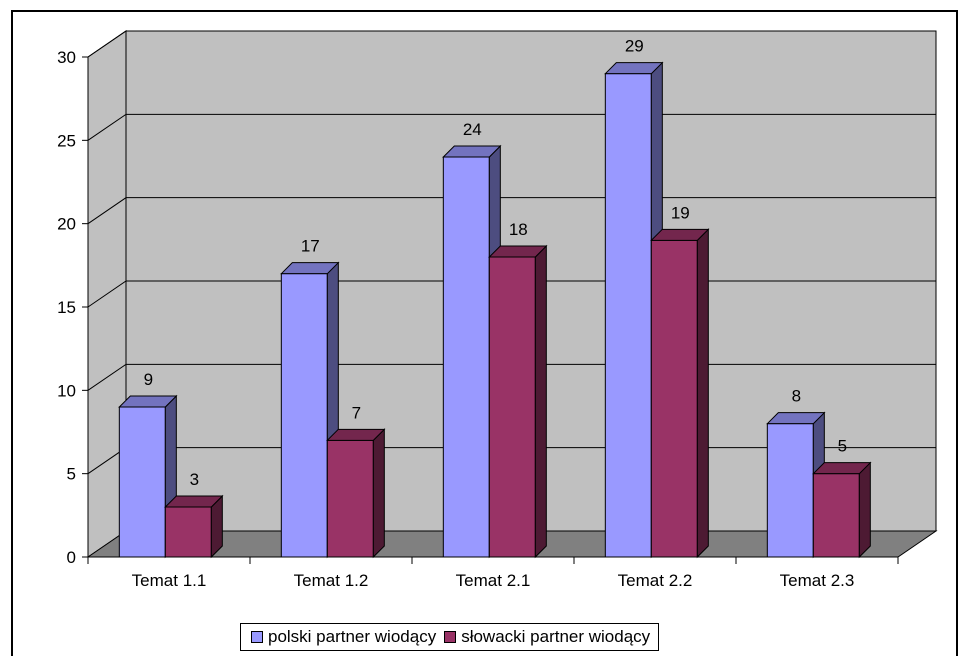 This screenshot has width=960, height=656. I want to click on y-tick-label: 20, so click(66, 224).